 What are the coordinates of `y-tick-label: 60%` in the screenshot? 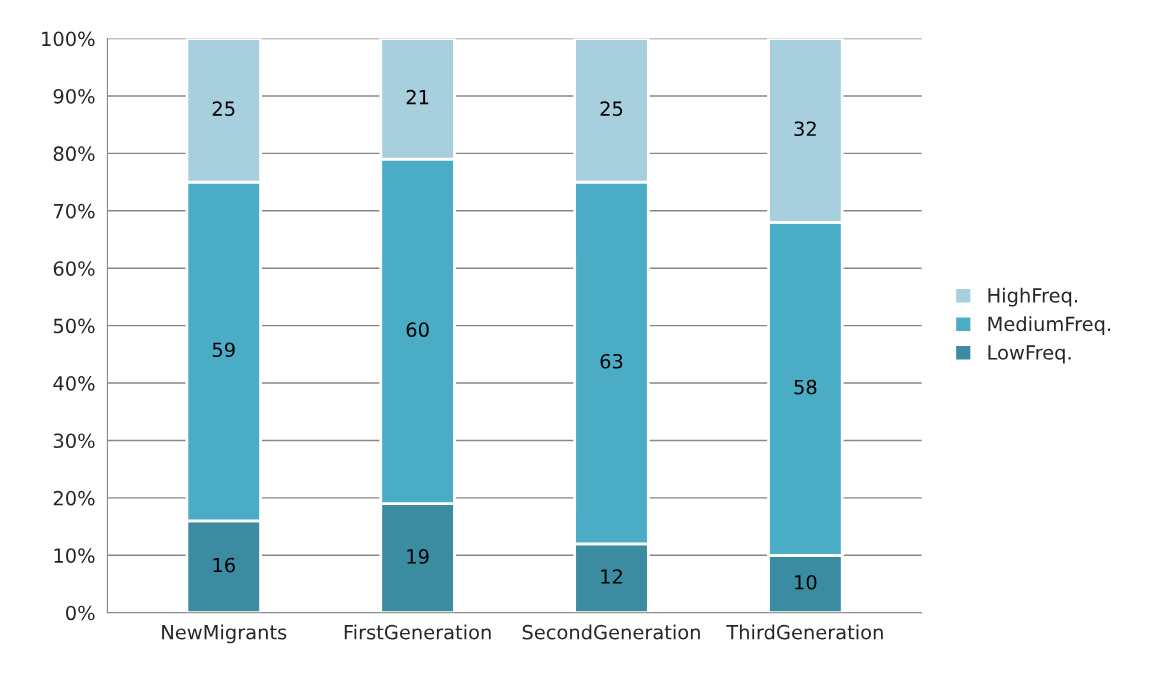 It's located at (74, 268).